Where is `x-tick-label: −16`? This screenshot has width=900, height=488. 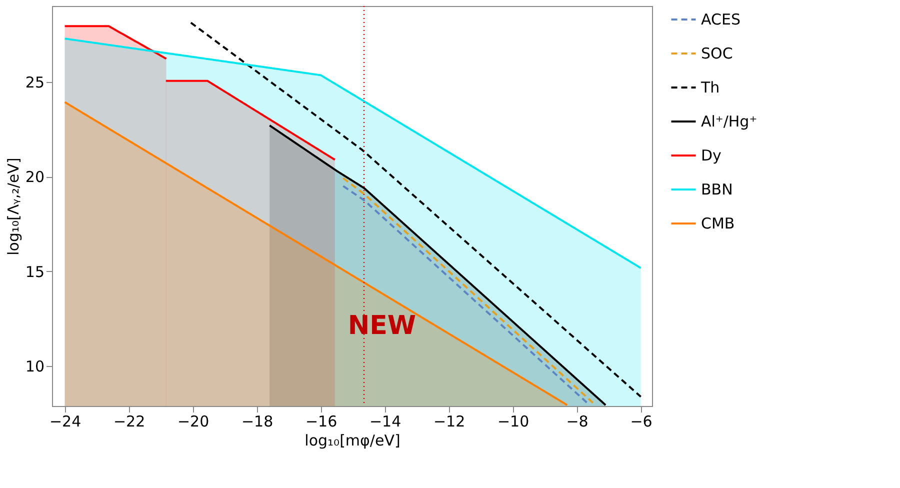
x-tick-label: −16 is located at coordinates (321, 421).